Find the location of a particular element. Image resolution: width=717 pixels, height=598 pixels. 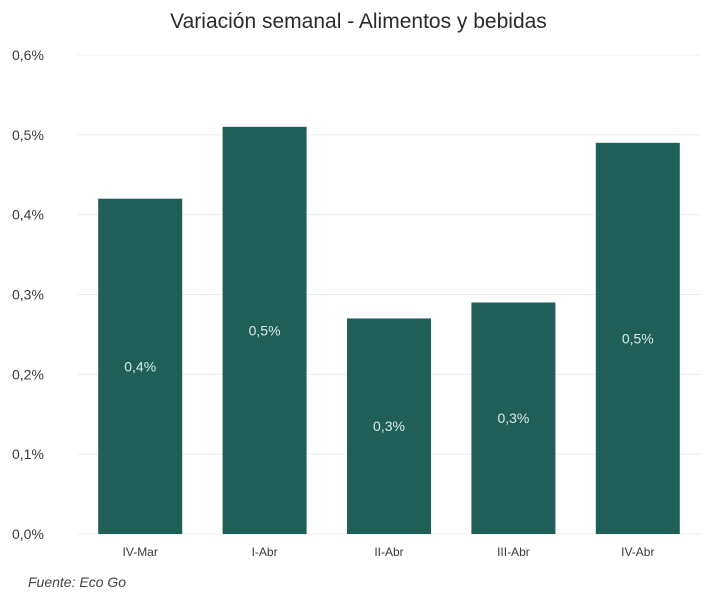

x-tick-label: III-Abr is located at coordinates (513, 552).